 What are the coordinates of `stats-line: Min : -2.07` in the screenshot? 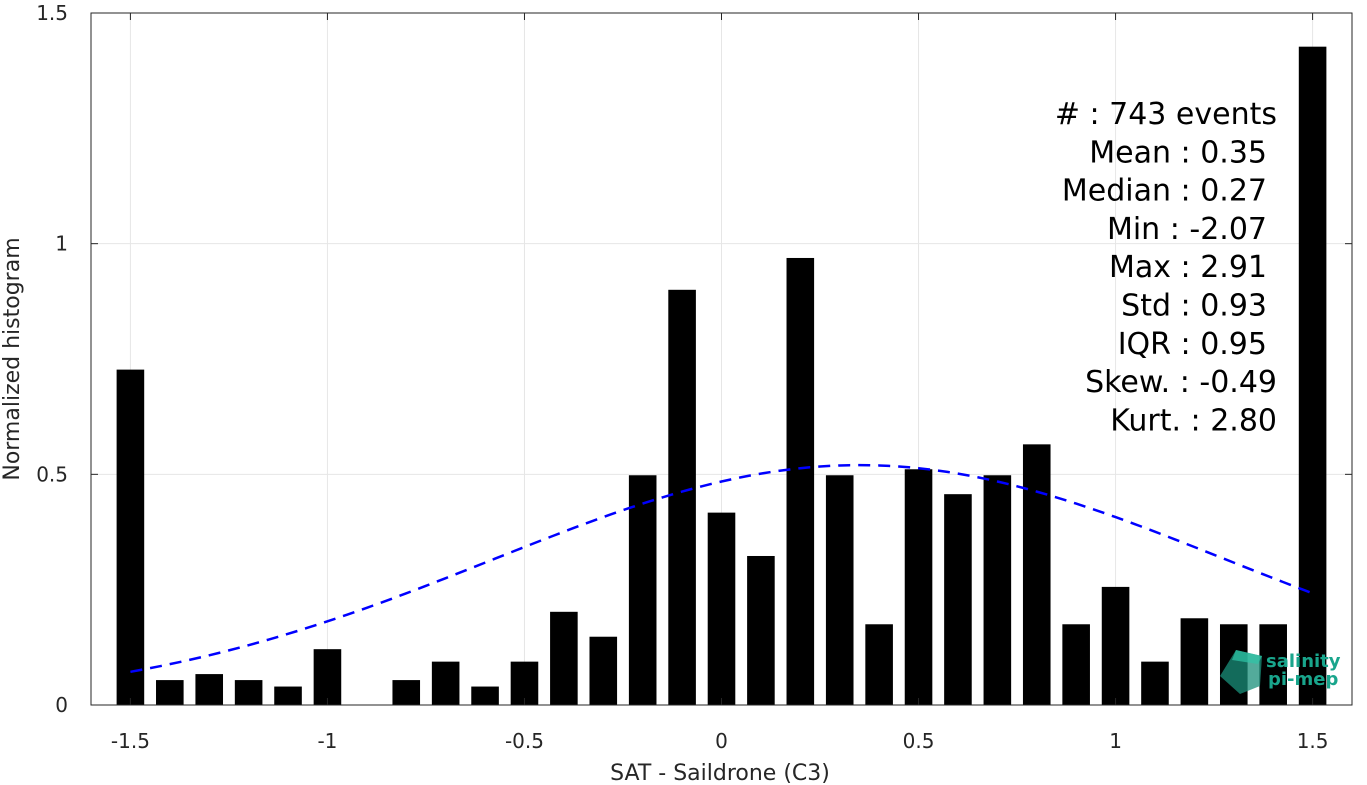 It's located at (1187, 229).